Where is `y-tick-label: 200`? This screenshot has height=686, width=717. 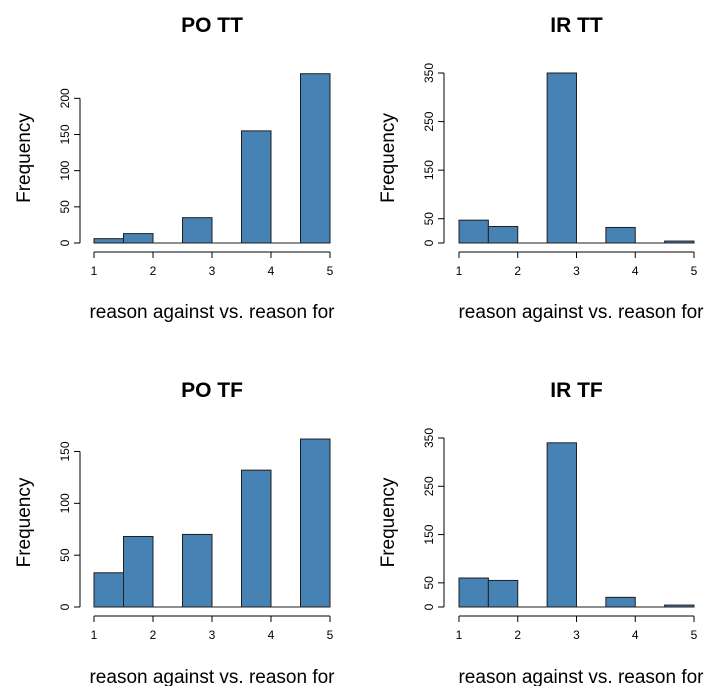 y-tick-label: 200 is located at coordinates (65, 98).